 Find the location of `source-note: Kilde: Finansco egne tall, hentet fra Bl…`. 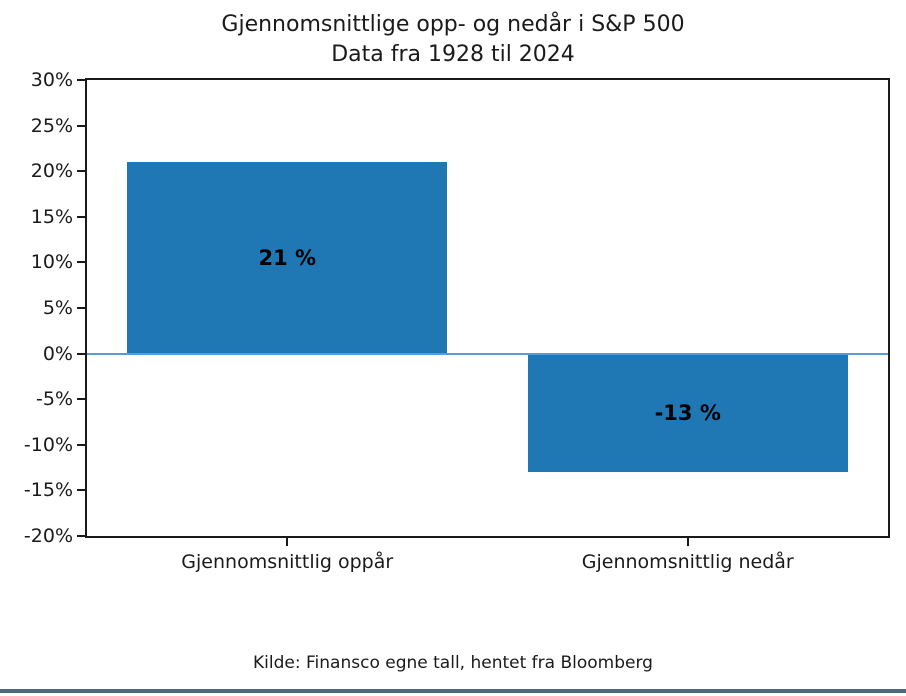

source-note: Kilde: Finansco egne tall, hentet fra Bl… is located at coordinates (453, 663).